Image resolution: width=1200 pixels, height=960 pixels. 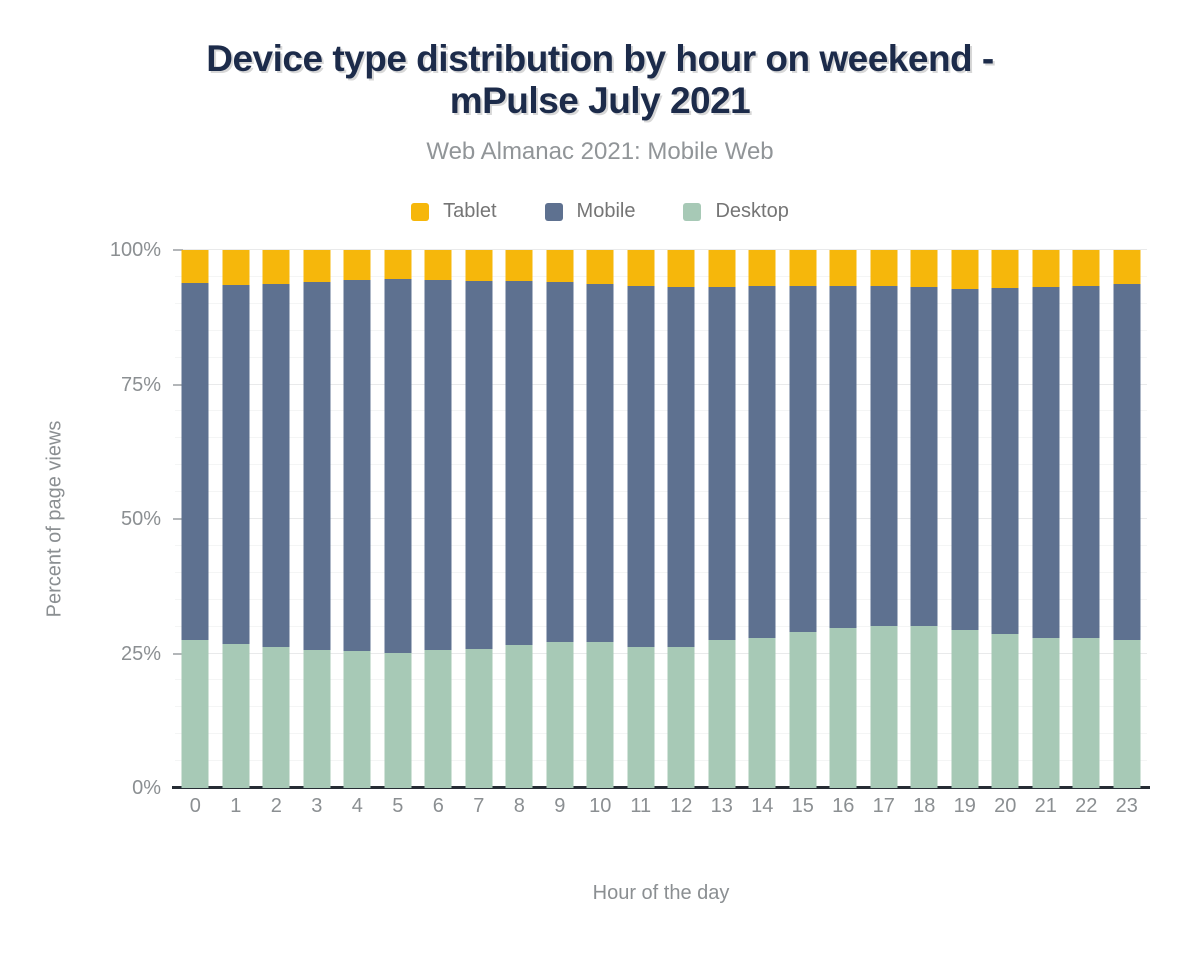 I want to click on legend-label: Tablet, so click(x=470, y=211).